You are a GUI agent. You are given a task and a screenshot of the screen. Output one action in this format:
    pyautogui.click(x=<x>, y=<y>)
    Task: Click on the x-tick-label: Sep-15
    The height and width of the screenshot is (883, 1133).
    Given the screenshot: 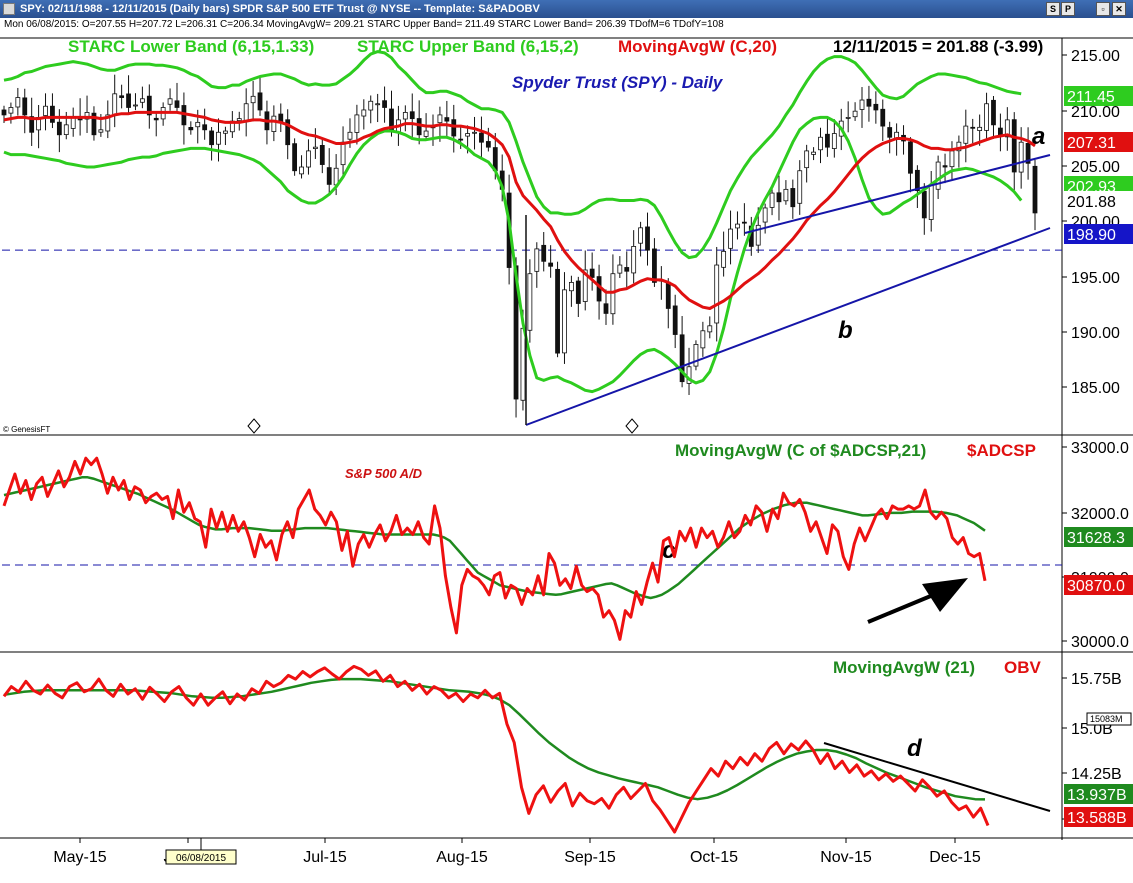 What is the action you would take?
    pyautogui.click(x=590, y=857)
    